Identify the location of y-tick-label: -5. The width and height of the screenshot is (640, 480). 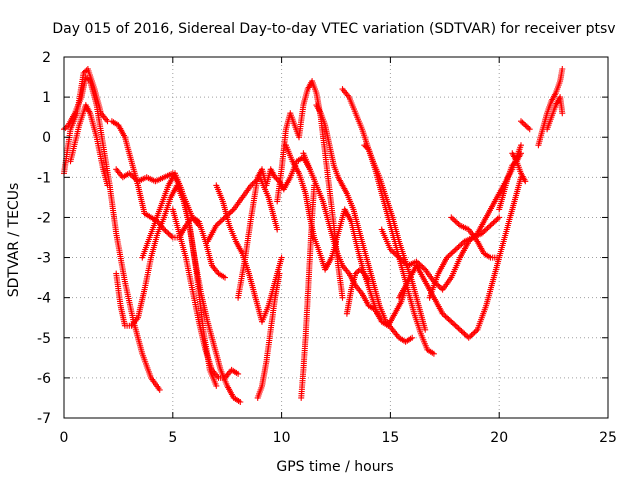
(44, 339).